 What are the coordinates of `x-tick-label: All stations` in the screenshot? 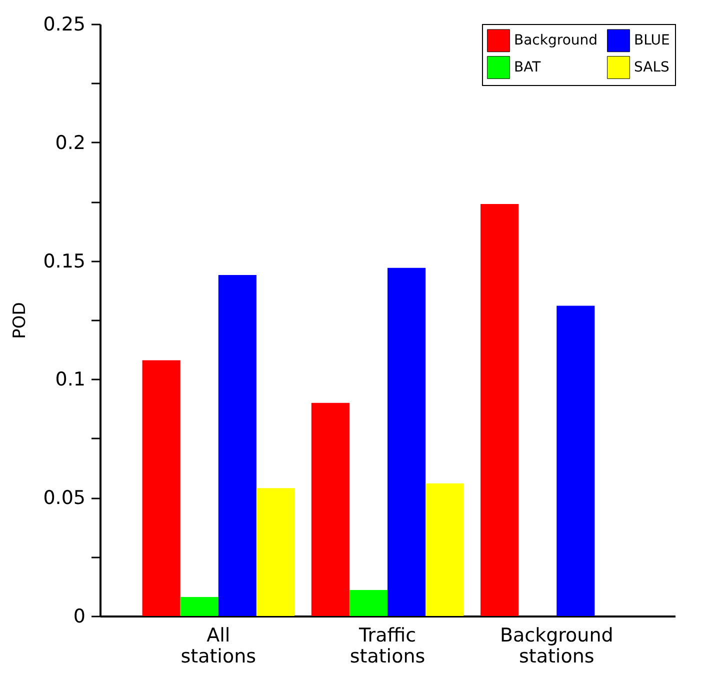 It's located at (218, 646).